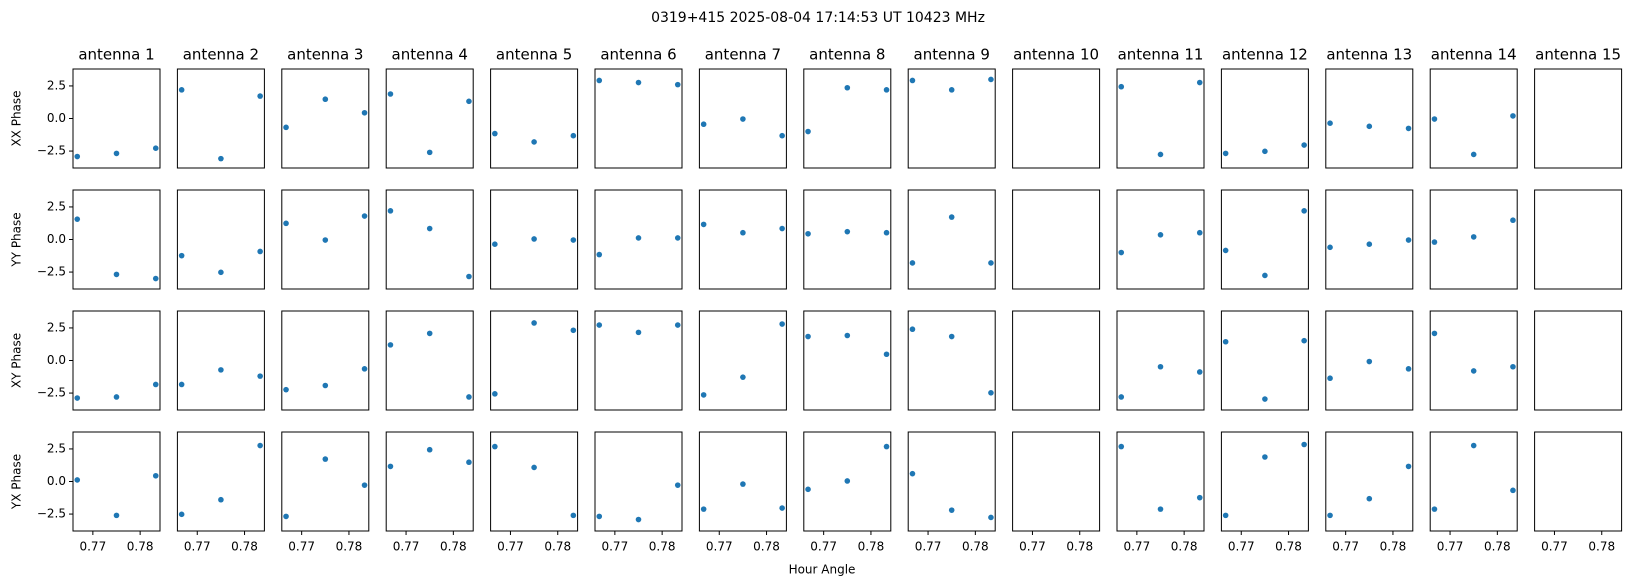 The height and width of the screenshot is (586, 1636). I want to click on y-axis-label: XY Phase, so click(17, 360).